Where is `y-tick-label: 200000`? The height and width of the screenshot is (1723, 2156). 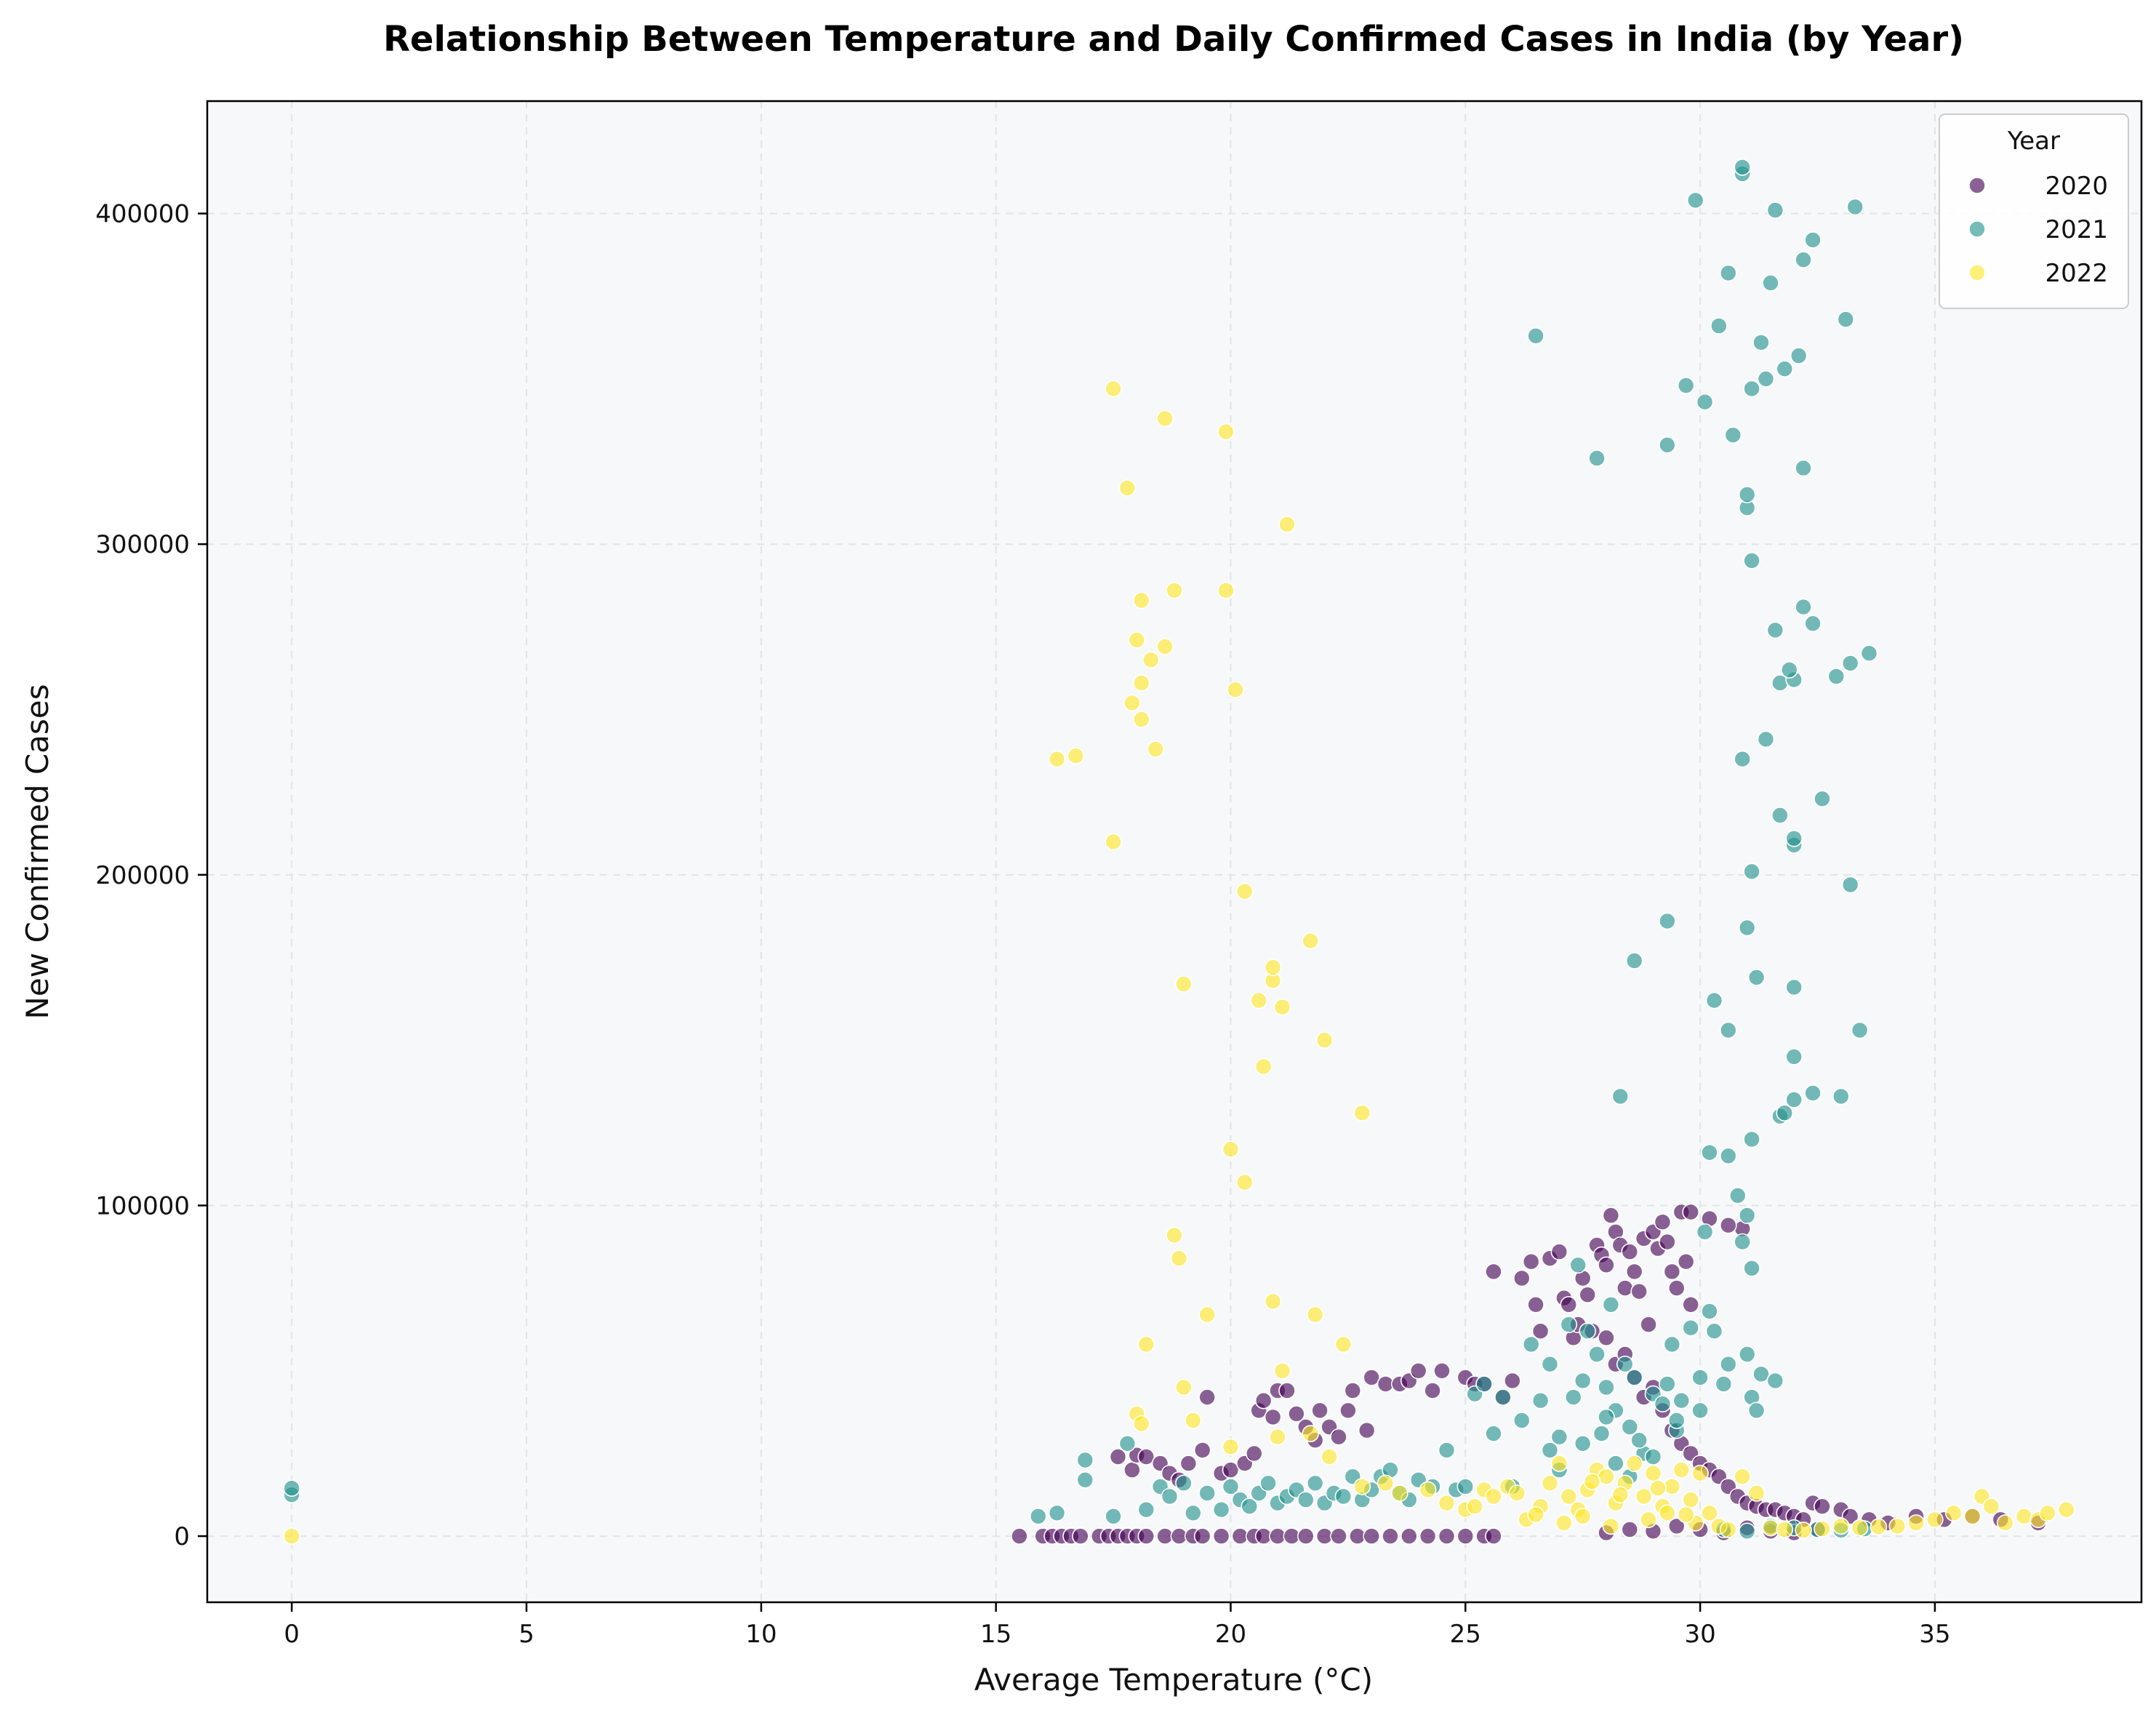
y-tick-label: 200000 is located at coordinates (142, 875).